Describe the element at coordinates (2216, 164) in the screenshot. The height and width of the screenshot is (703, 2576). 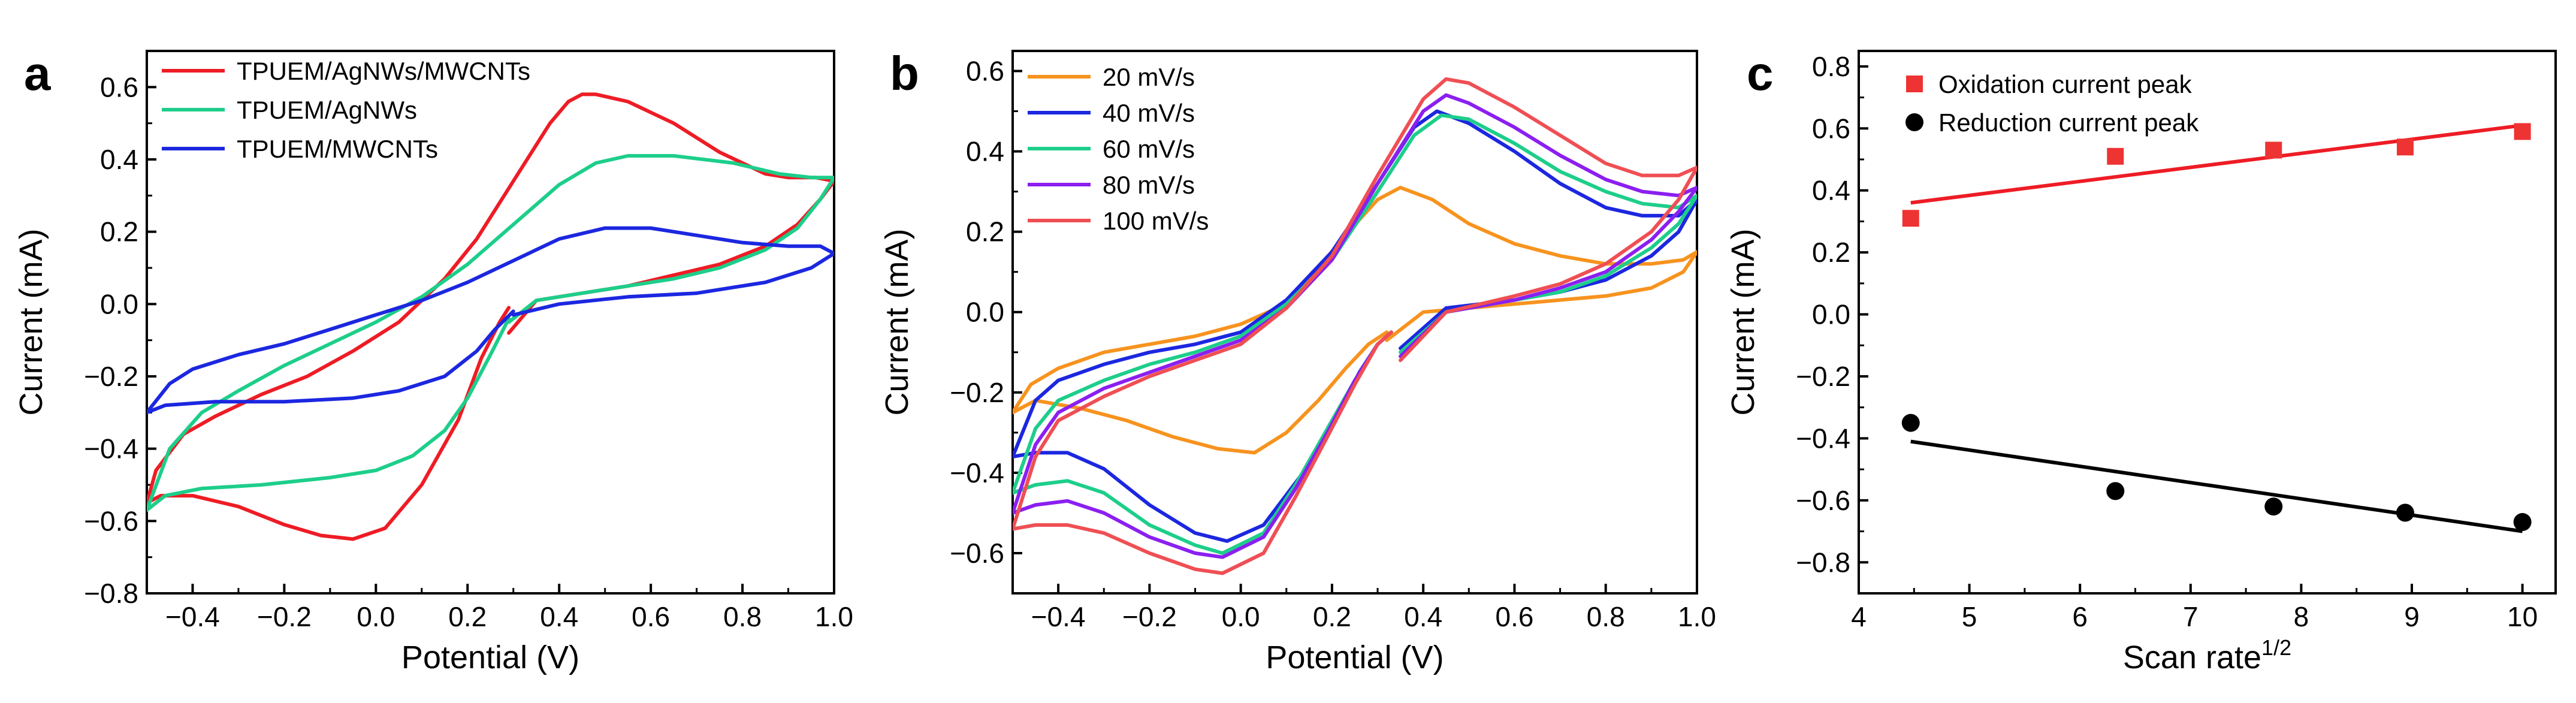
I see `fit-line-oxidation-current-peak` at that location.